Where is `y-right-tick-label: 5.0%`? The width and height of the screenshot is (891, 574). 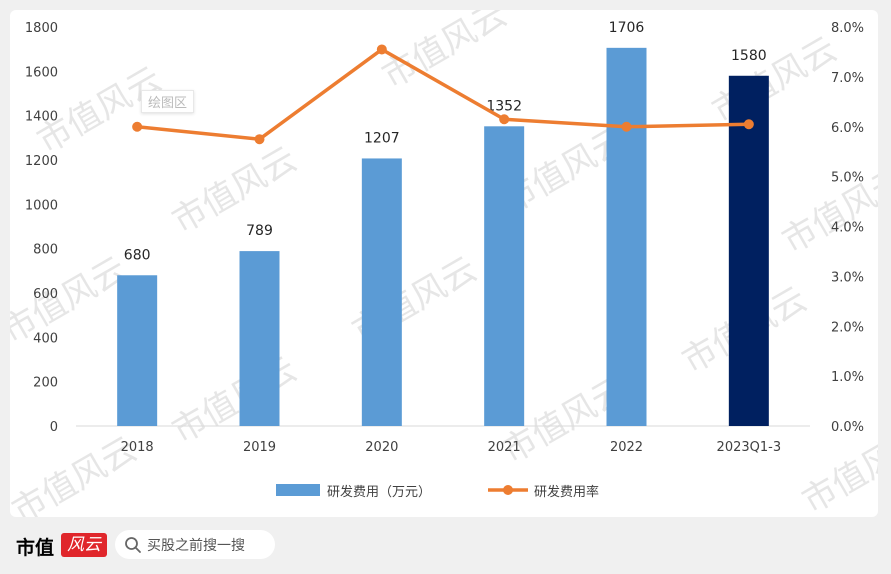
y-right-tick-label: 5.0% is located at coordinates (847, 178).